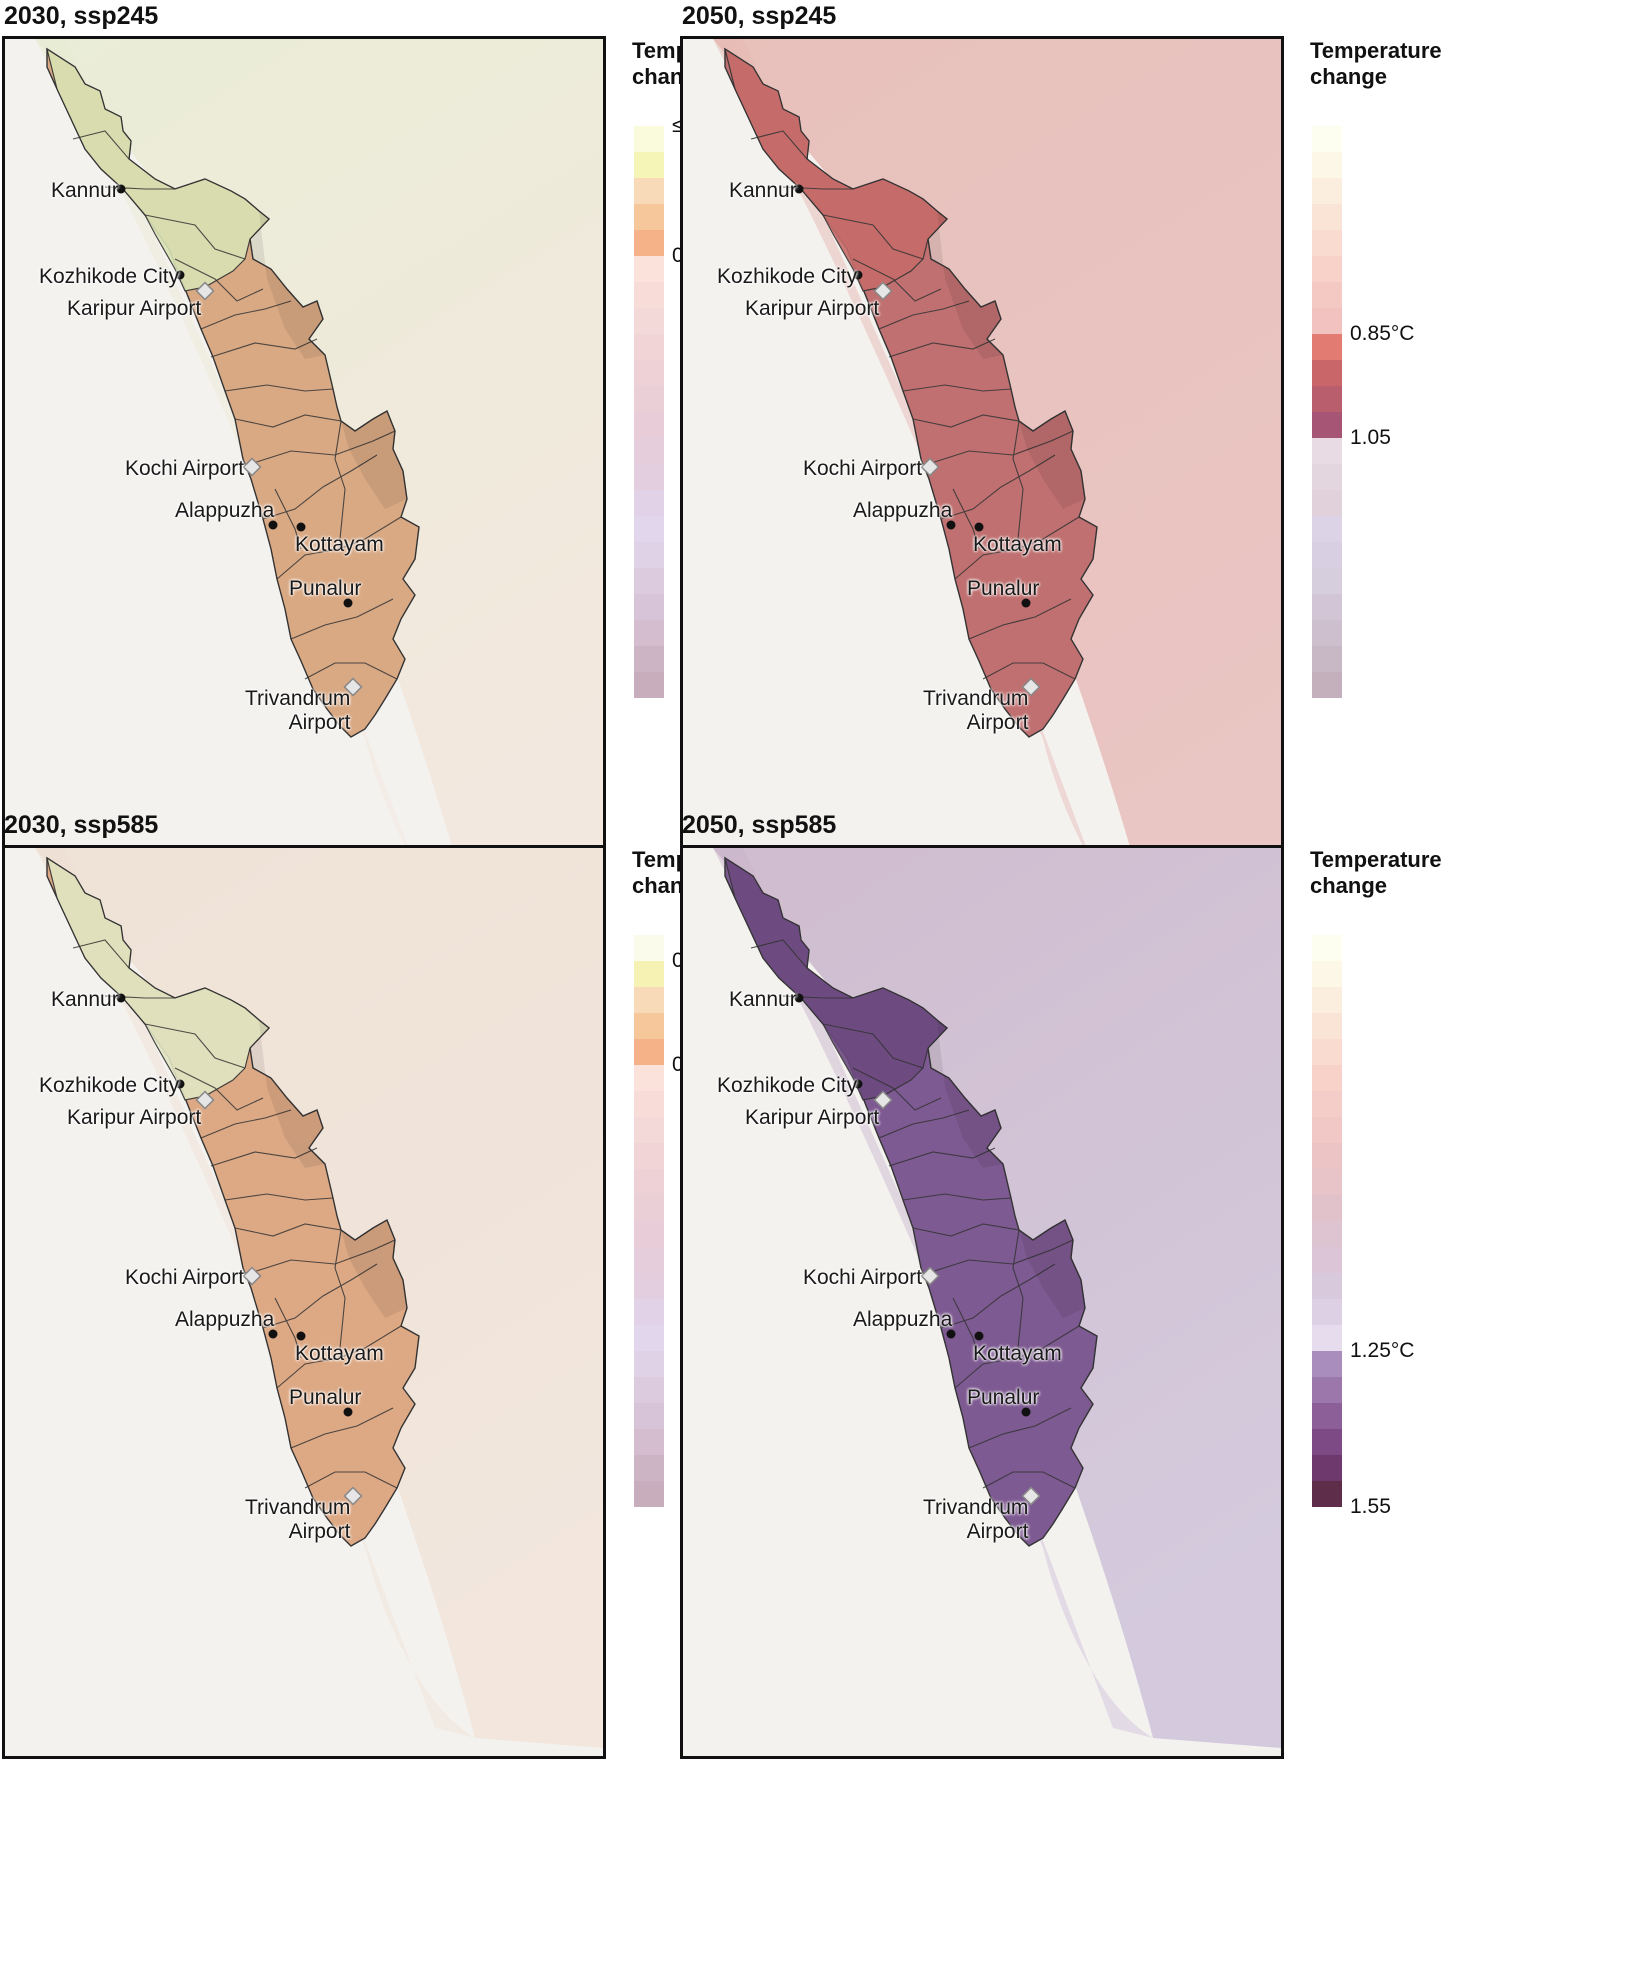 Image resolution: width=1636 pixels, height=1977 pixels. Describe the element at coordinates (1003, 1397) in the screenshot. I see `place-label: Punalur` at that location.